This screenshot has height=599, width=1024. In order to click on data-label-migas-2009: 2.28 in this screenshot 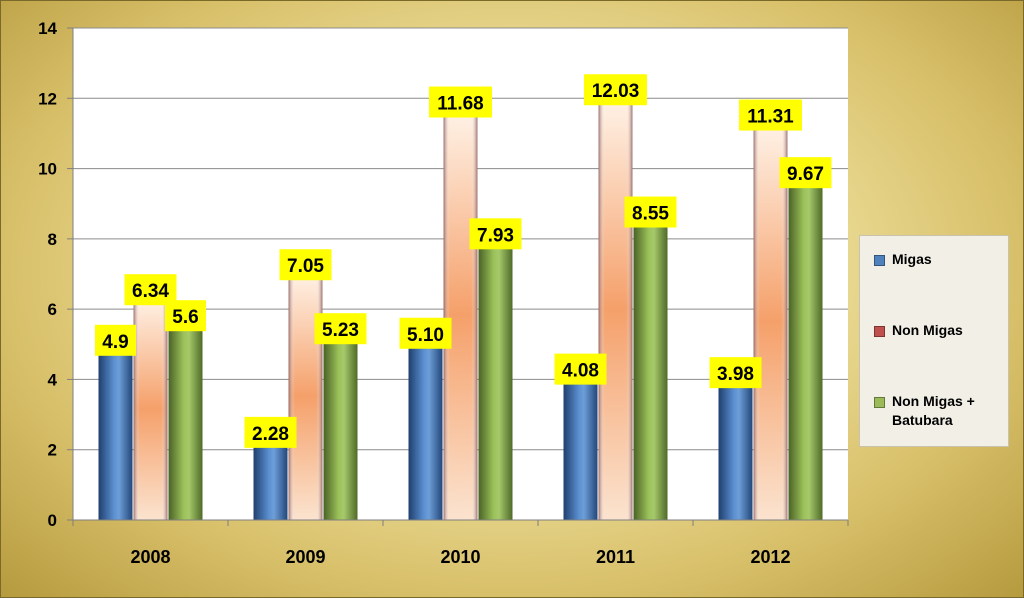, I will do `click(270, 432)`.